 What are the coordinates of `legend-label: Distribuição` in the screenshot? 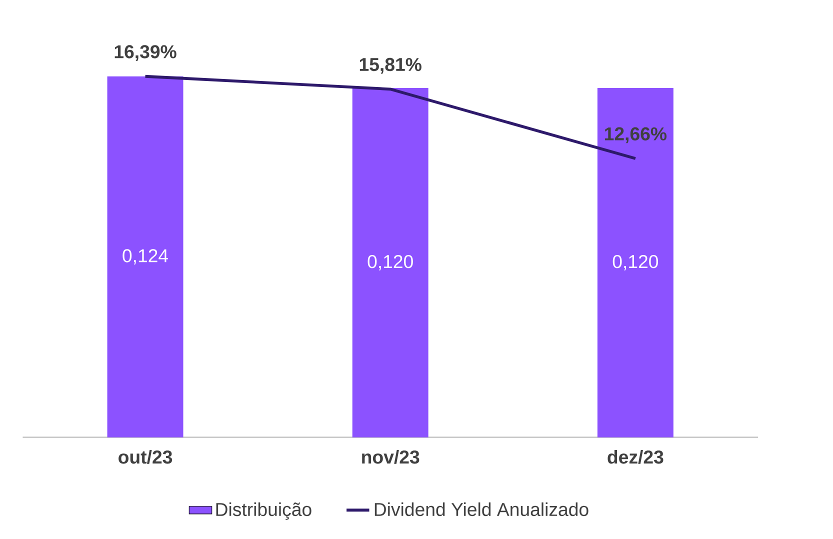 It's located at (264, 511).